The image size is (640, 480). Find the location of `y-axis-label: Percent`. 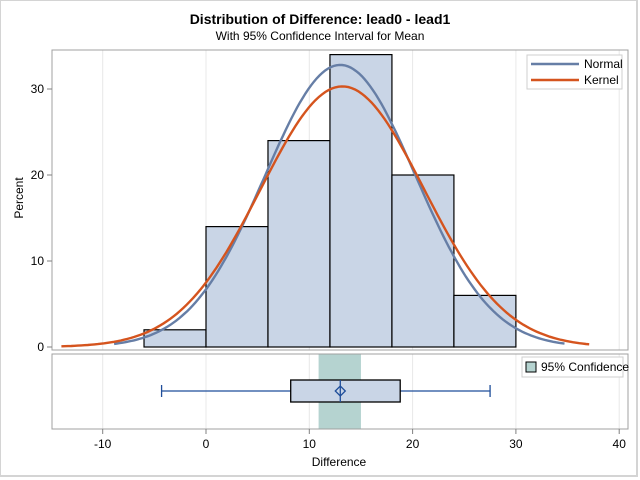

y-axis-label: Percent is located at coordinates (19, 198).